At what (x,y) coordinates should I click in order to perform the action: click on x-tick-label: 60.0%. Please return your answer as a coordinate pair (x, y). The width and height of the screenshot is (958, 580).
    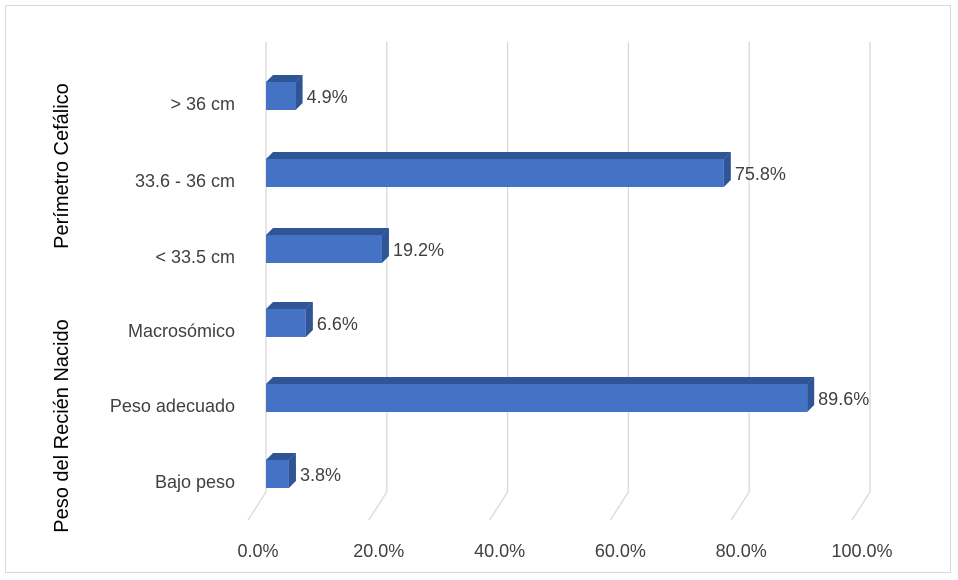
    Looking at the image, I should click on (620, 551).